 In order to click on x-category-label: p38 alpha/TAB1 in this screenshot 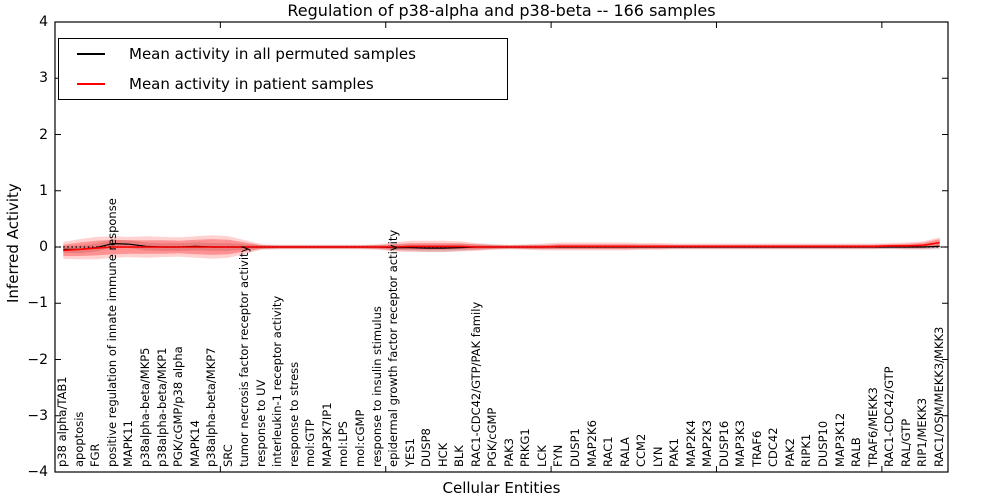, I will do `click(62, 421)`.